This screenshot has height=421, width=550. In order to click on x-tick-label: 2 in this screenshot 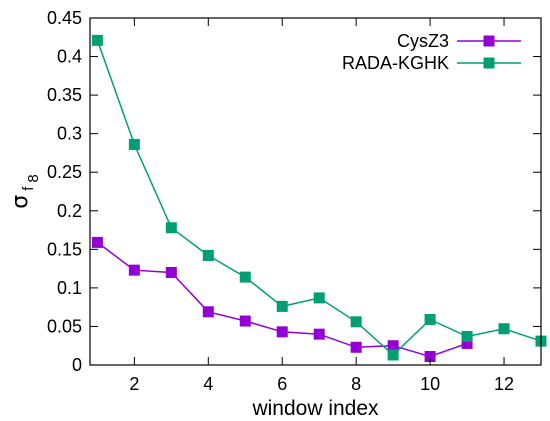, I will do `click(134, 384)`.